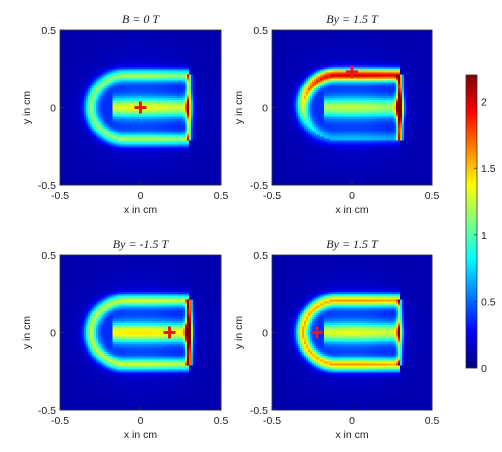  Describe the element at coordinates (484, 103) in the screenshot. I see `colorbar-tick-label: 2` at that location.